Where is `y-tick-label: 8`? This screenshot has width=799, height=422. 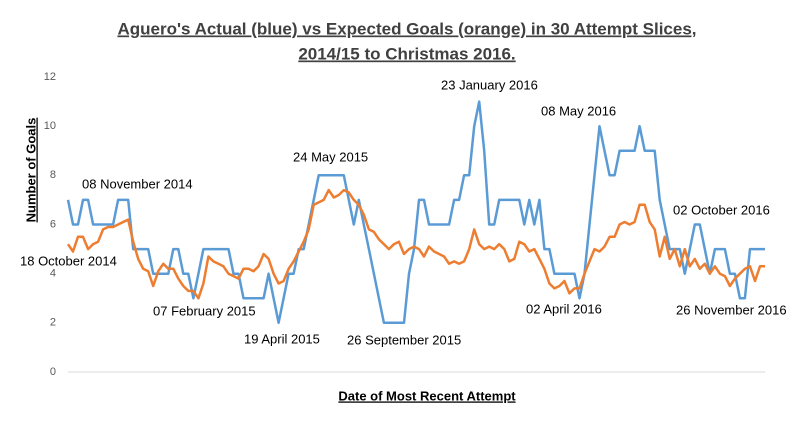
y-tick-label: 8 is located at coordinates (53, 175).